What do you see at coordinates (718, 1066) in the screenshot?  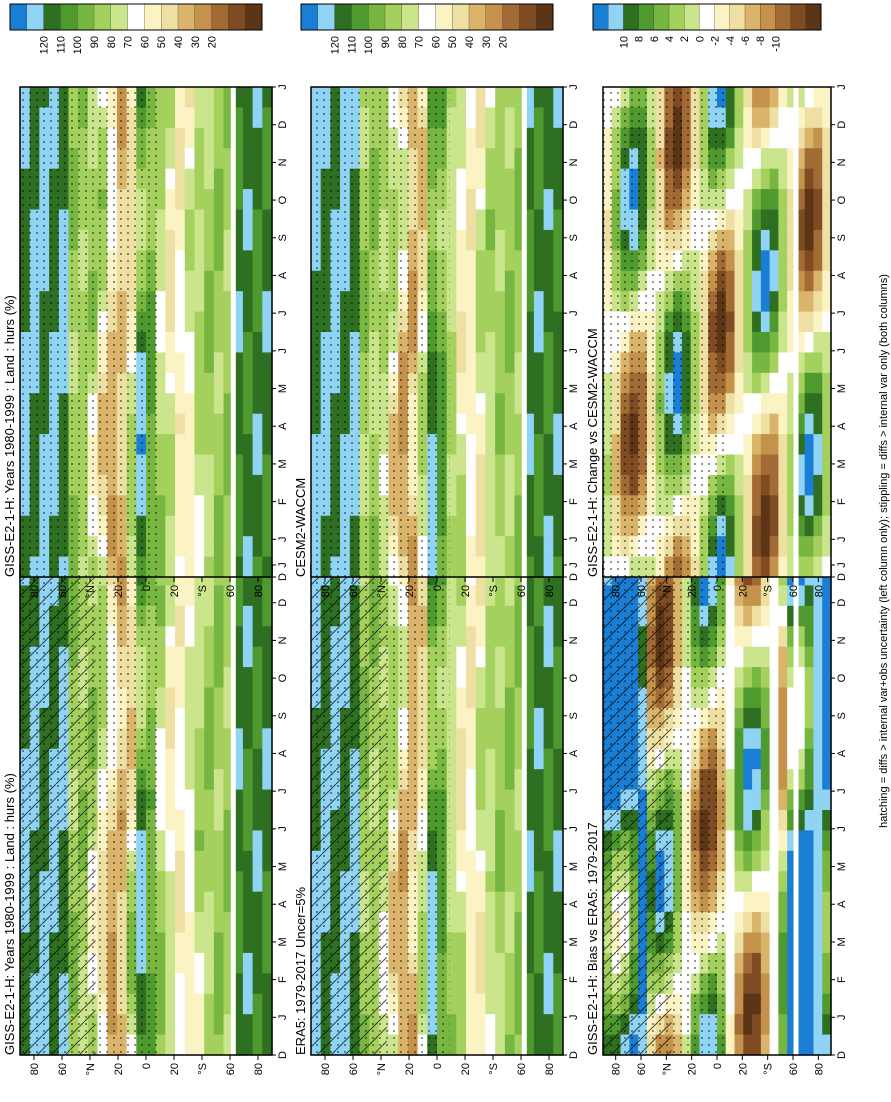 I see `lat-tick-label-group: 0` at bounding box center [718, 1066].